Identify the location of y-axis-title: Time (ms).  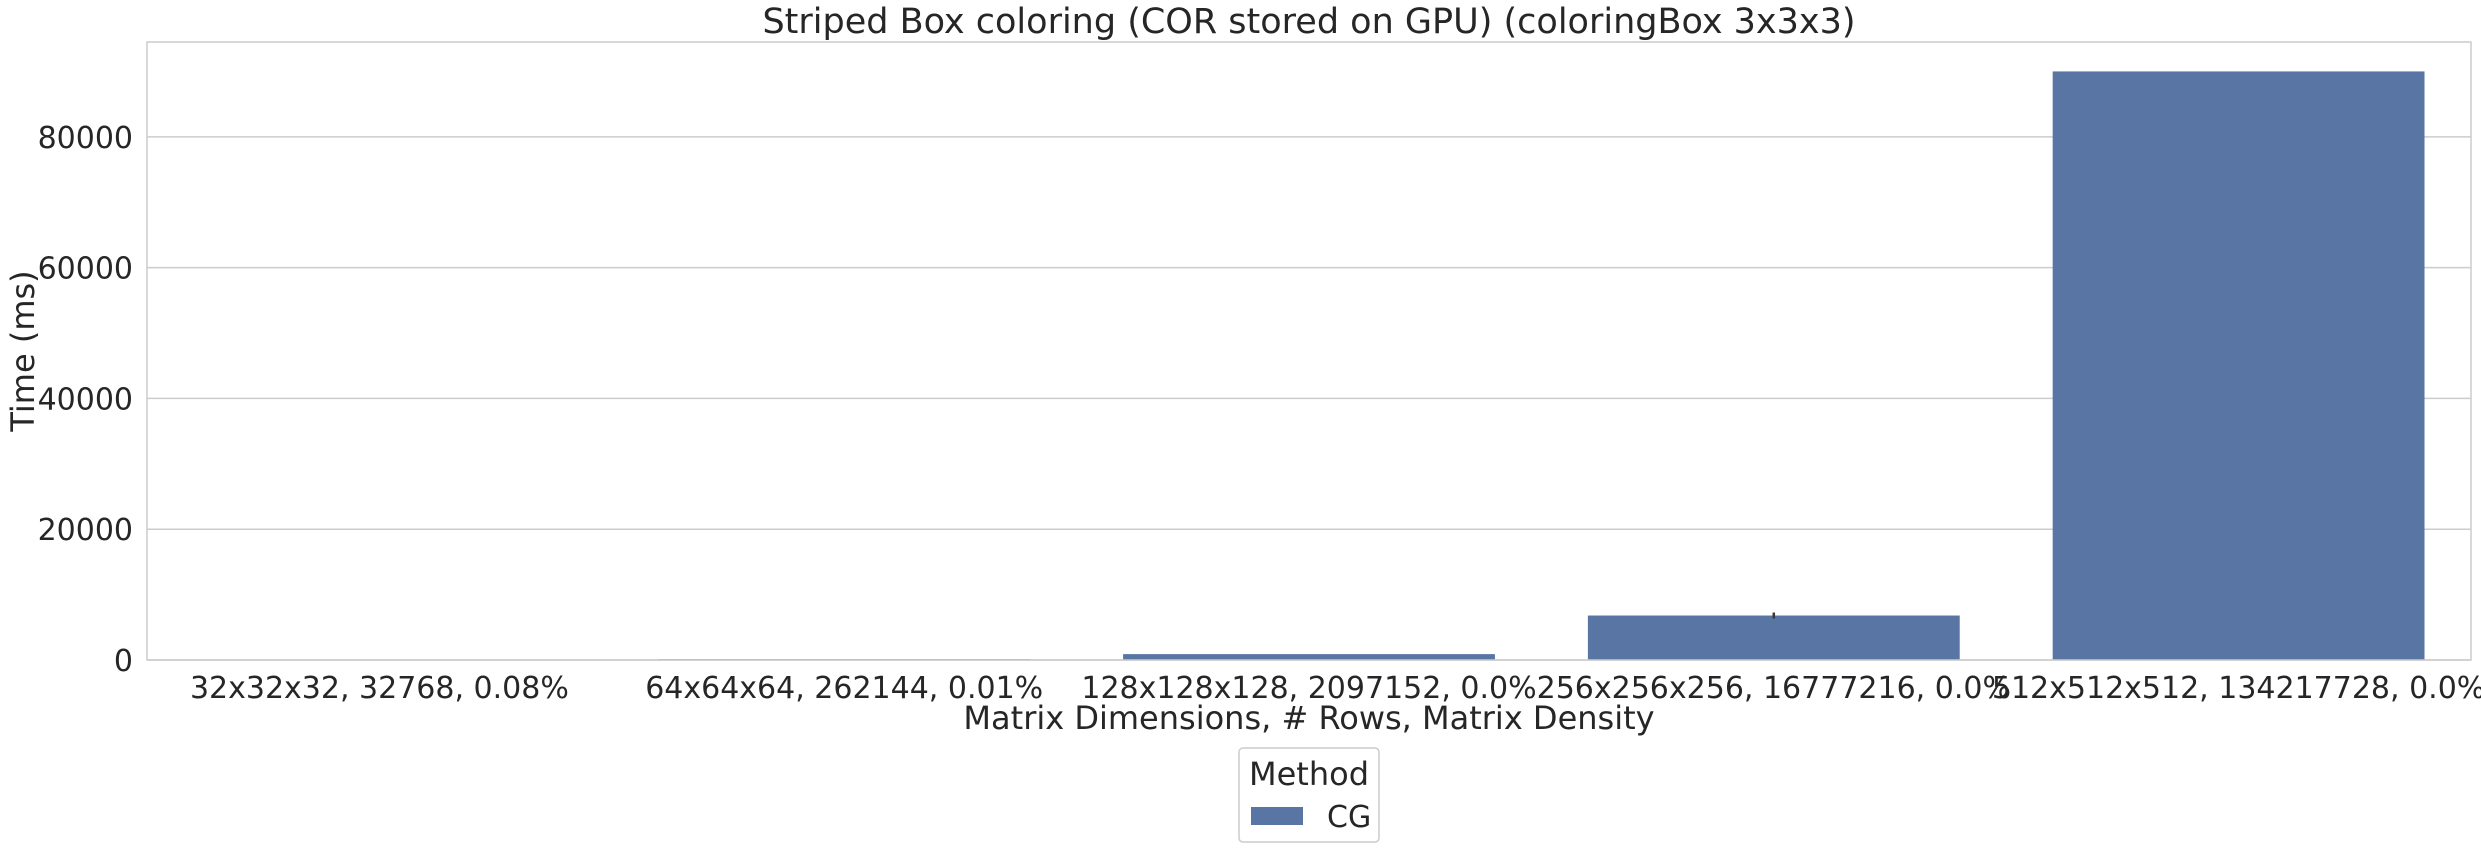
(23, 351).